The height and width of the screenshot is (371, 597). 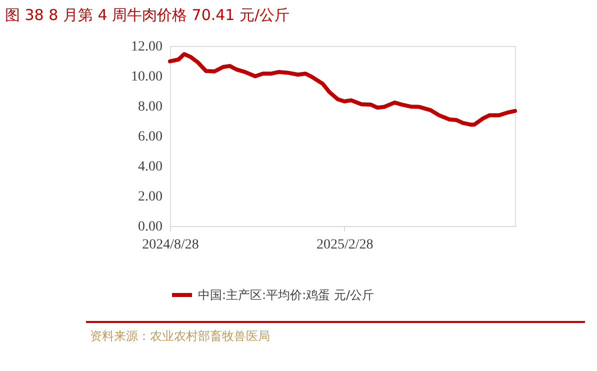 I want to click on y-tick-label: 8.00, so click(x=150, y=107).